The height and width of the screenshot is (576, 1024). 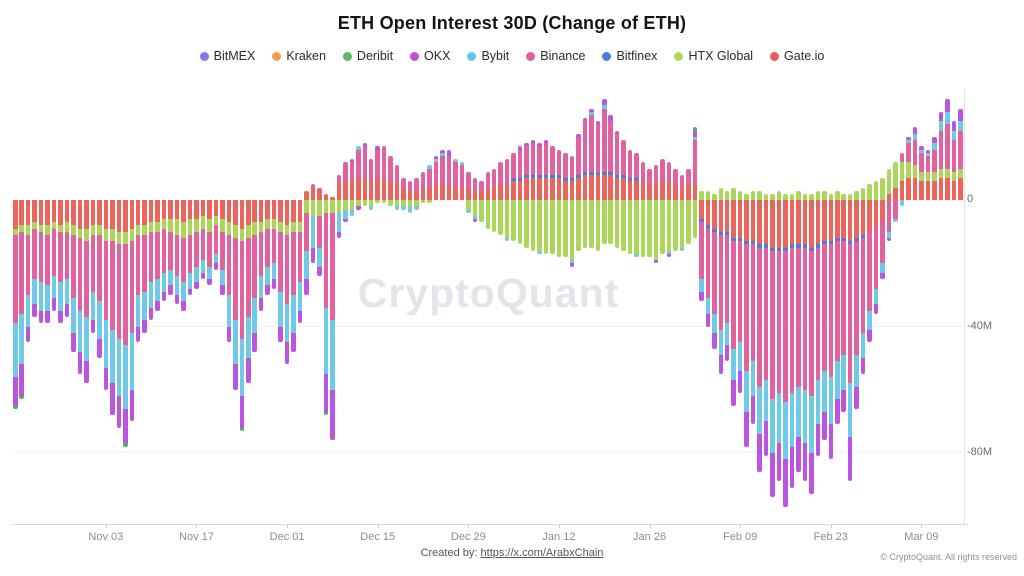 I want to click on legend-item-gate-io: Gate.io, so click(x=797, y=56).